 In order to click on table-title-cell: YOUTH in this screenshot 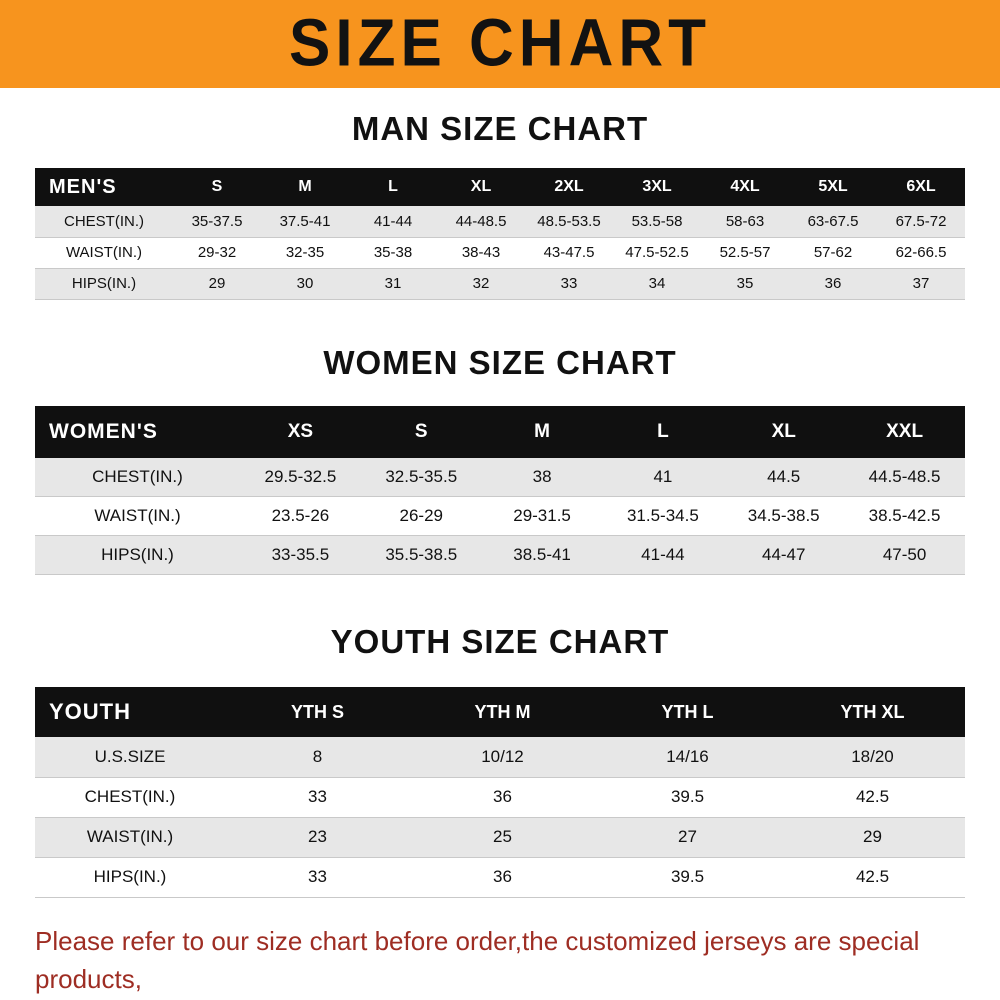, I will do `click(130, 712)`.